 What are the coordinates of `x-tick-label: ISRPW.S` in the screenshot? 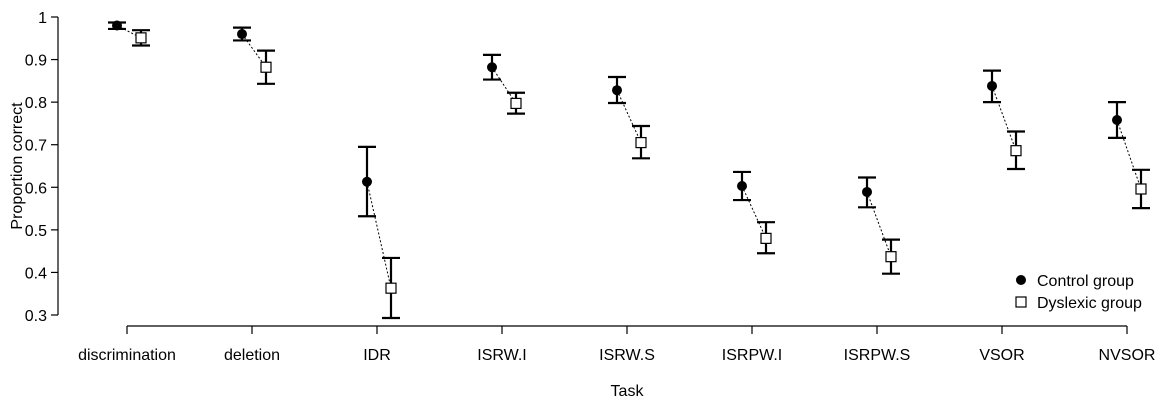 It's located at (877, 355).